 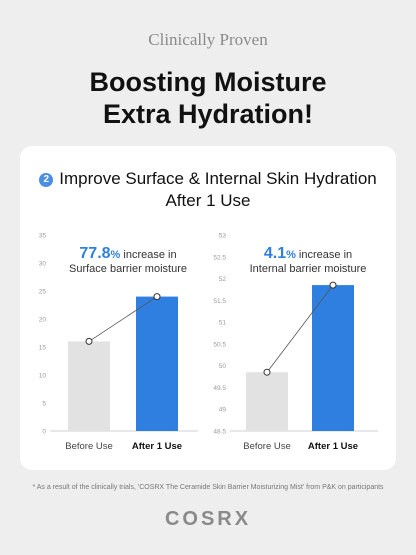 What do you see at coordinates (44, 432) in the screenshot?
I see `y-tick-label: 0` at bounding box center [44, 432].